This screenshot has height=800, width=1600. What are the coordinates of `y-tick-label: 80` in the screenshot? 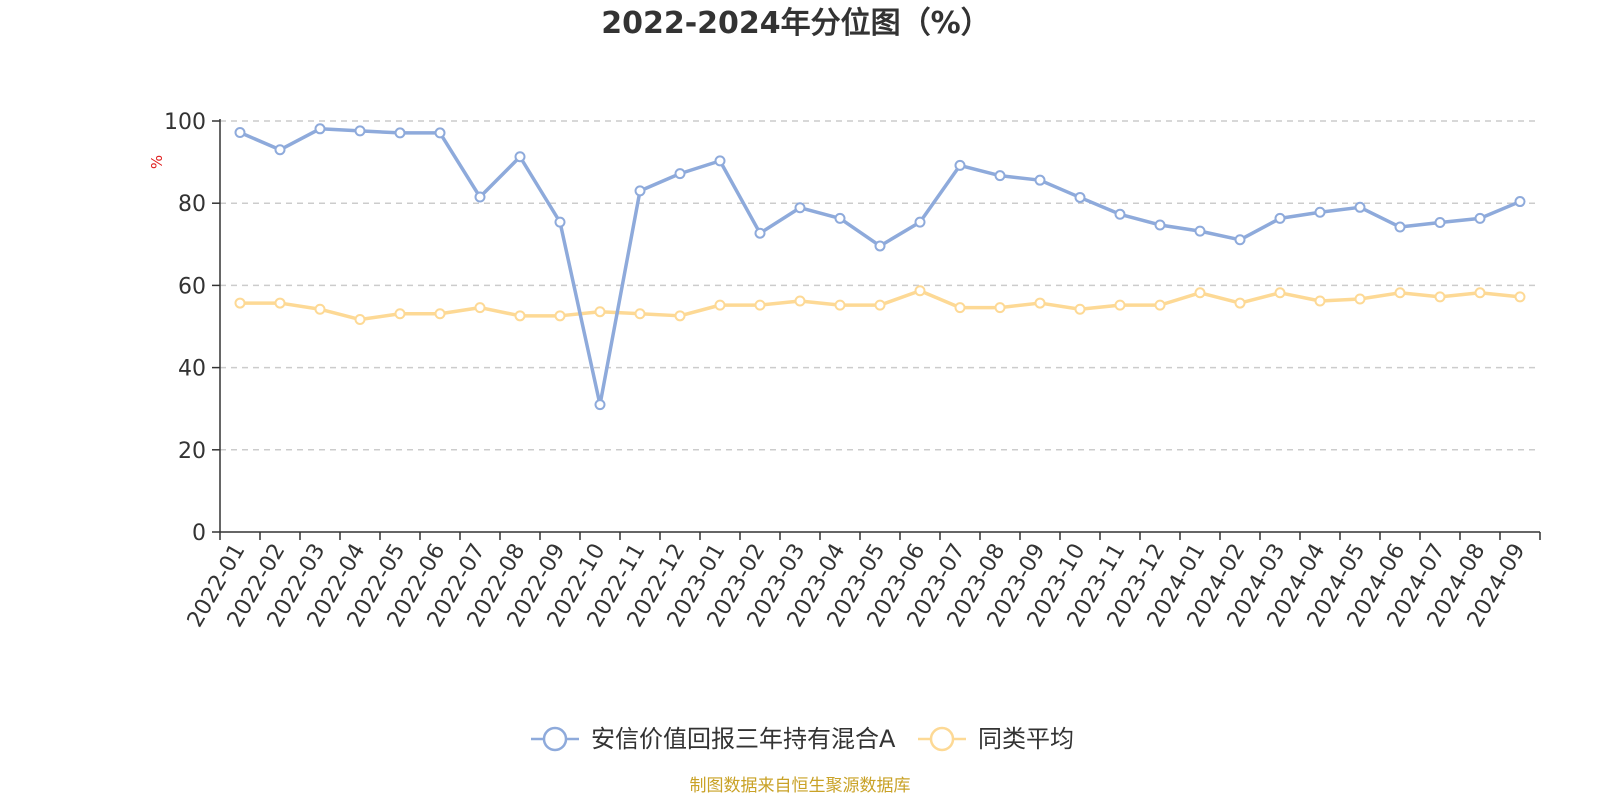 It's located at (192, 204).